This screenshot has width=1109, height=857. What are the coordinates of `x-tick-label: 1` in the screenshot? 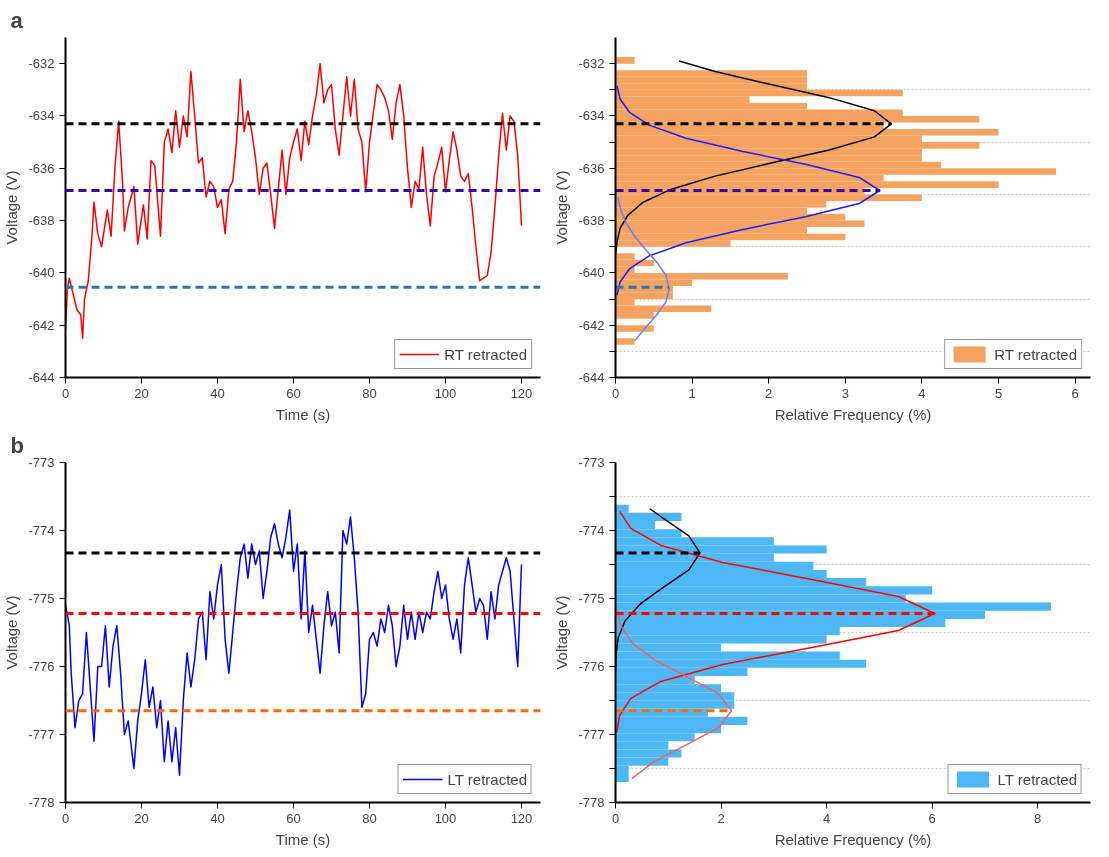 It's located at (692, 393).